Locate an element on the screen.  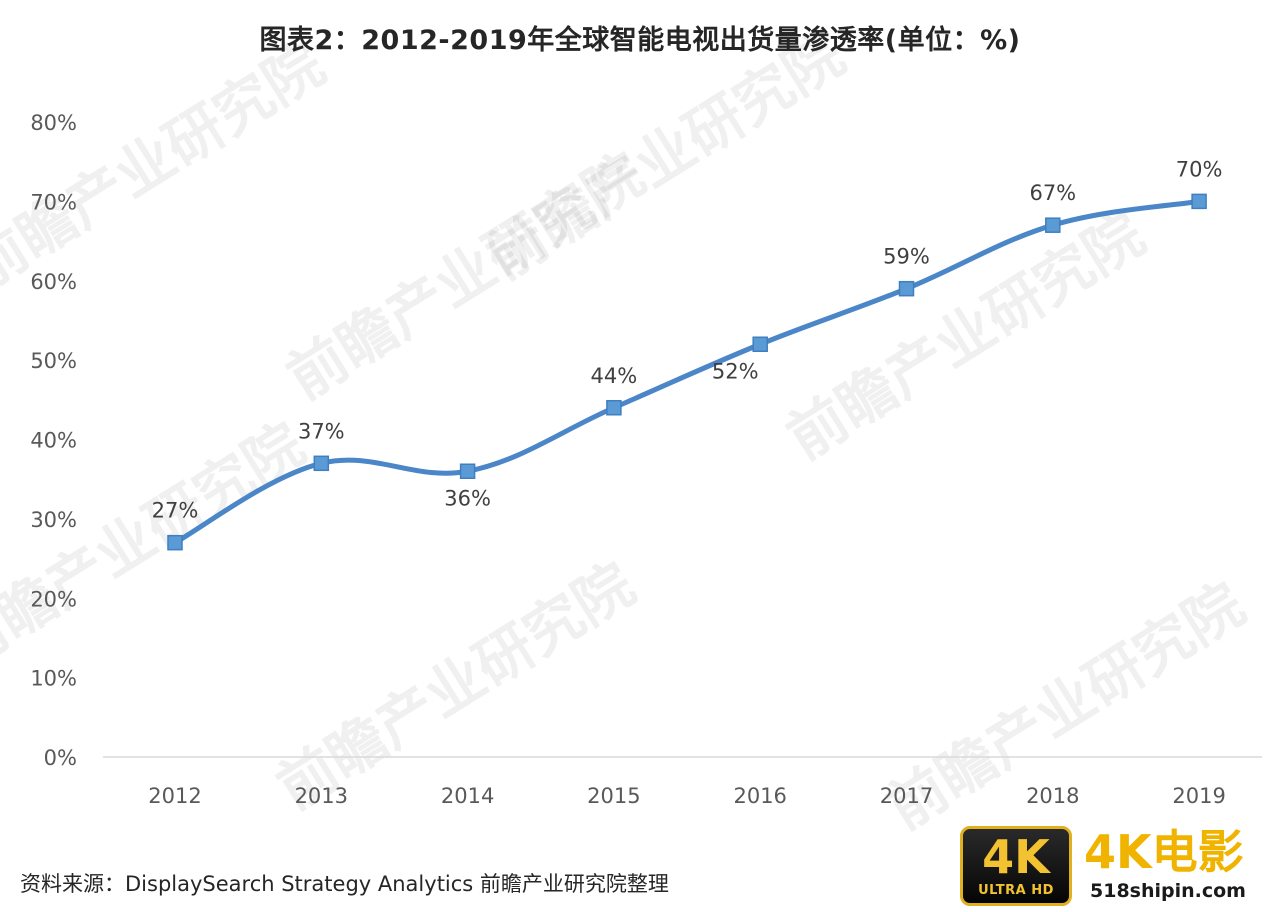
y-tick-label: 30% is located at coordinates (53, 520).